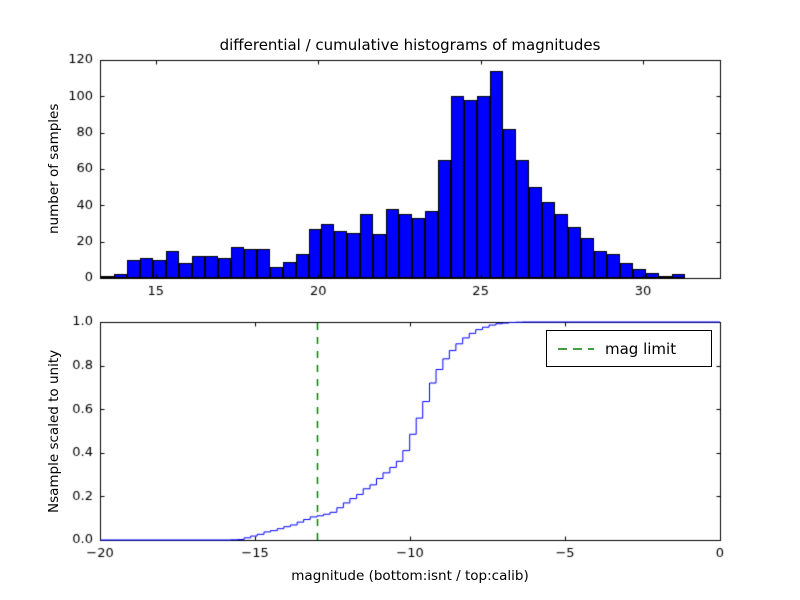 The height and width of the screenshot is (600, 800). What do you see at coordinates (54, 169) in the screenshot?
I see `top-y-axis-label: number of samples` at bounding box center [54, 169].